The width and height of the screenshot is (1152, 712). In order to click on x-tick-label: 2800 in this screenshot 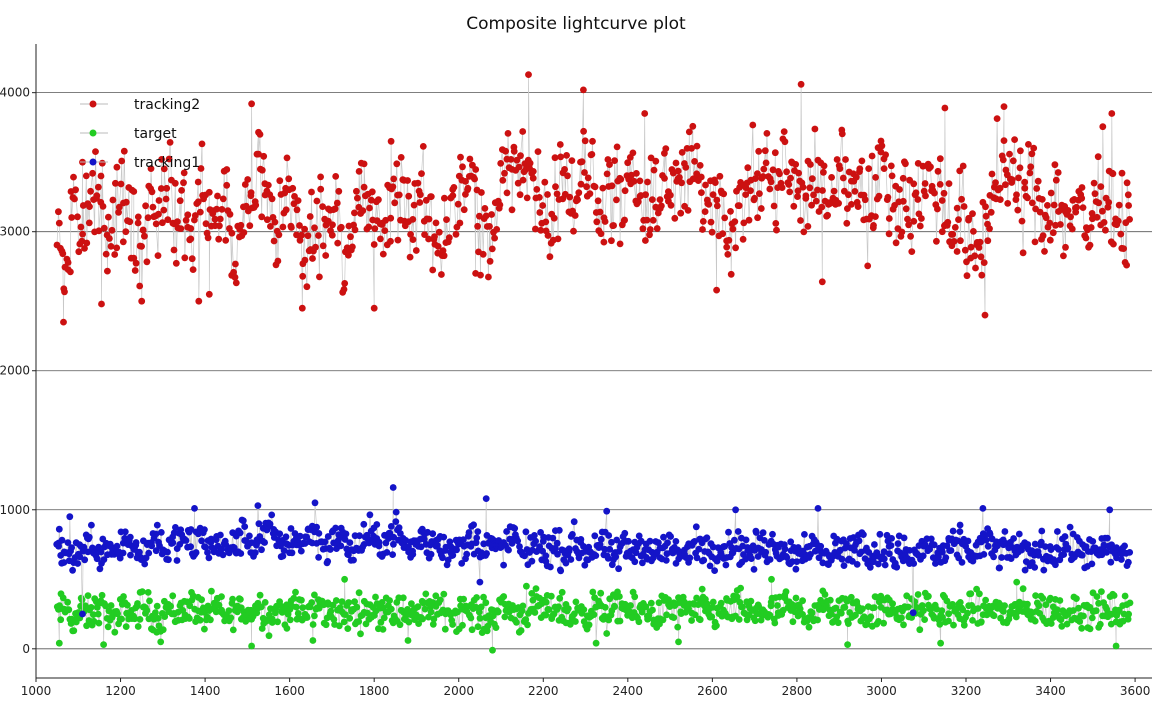, I will do `click(797, 691)`.